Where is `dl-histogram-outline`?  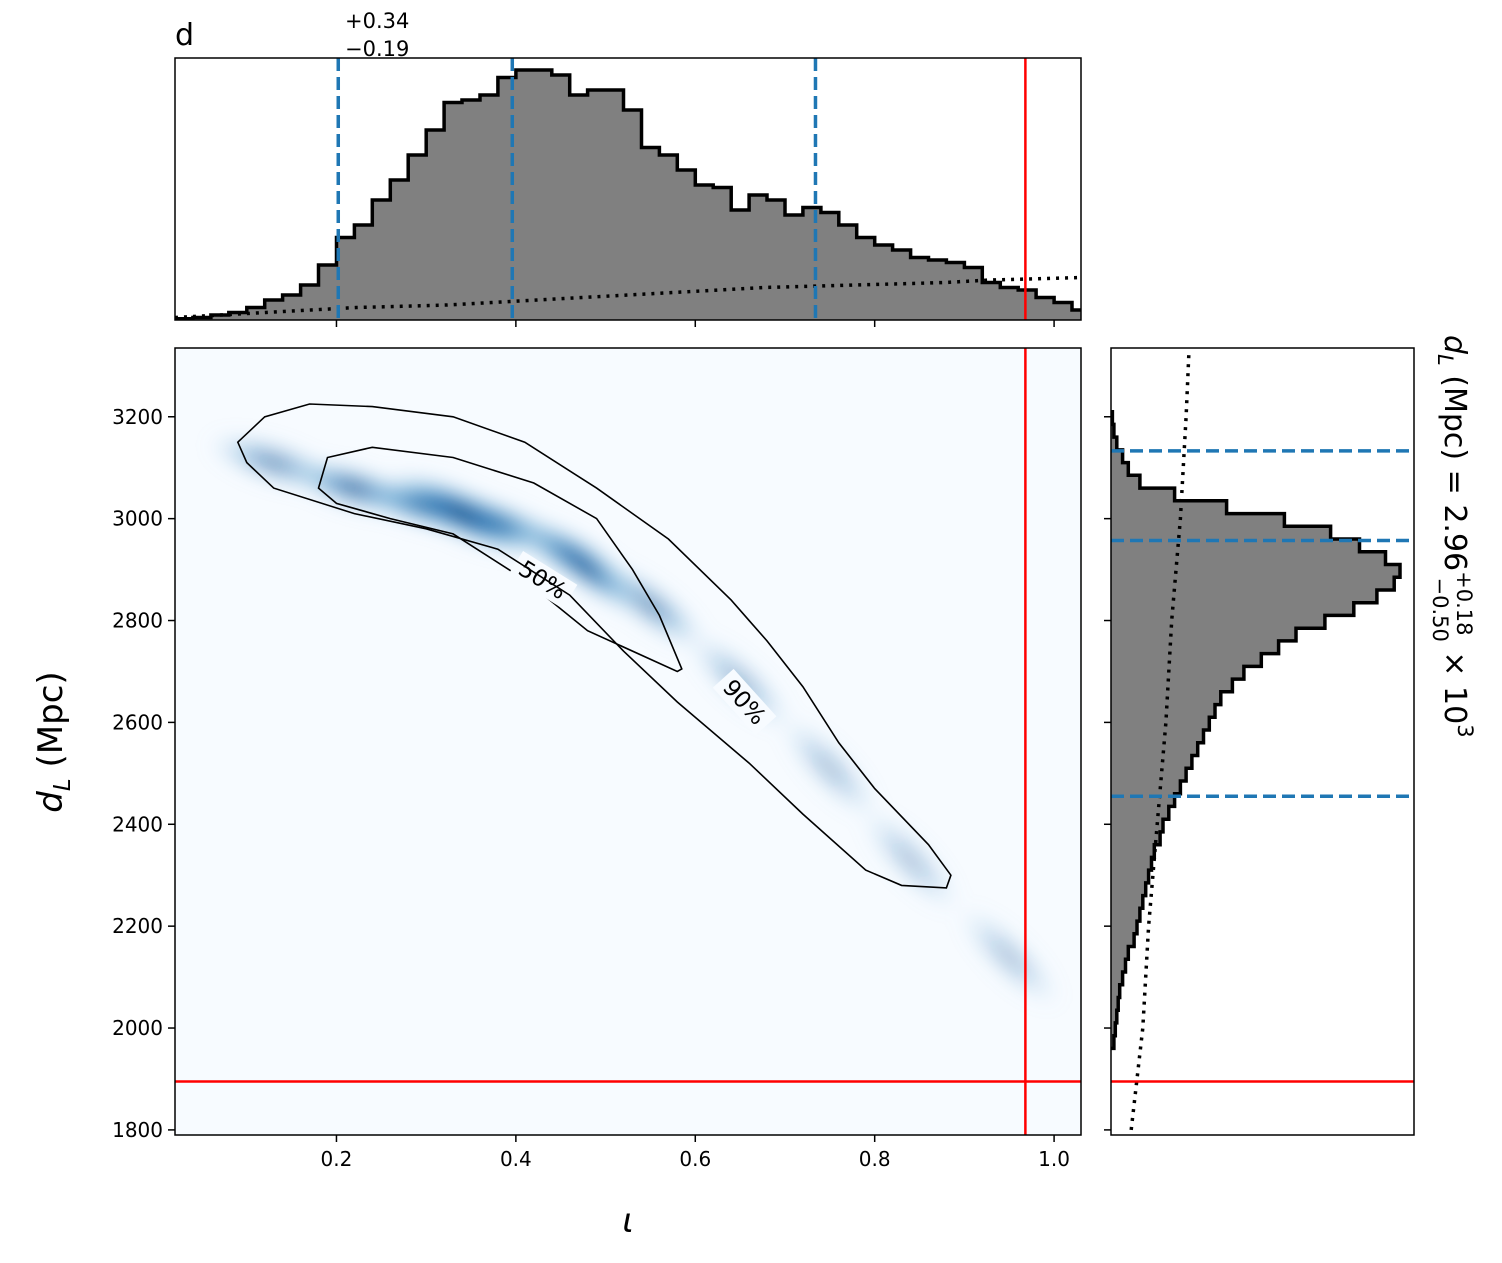
dl-histogram-outline is located at coordinates (1256, 730).